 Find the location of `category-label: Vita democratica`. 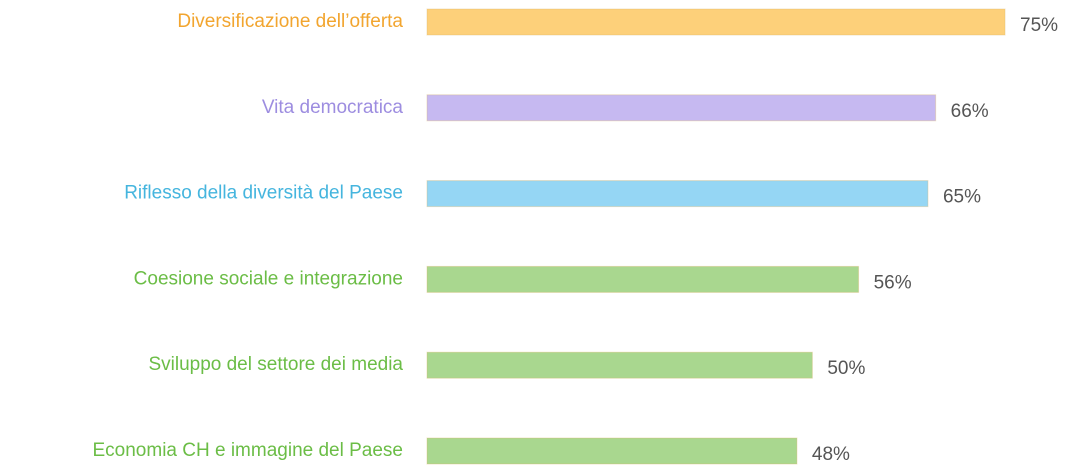

category-label: Vita democratica is located at coordinates (333, 107).